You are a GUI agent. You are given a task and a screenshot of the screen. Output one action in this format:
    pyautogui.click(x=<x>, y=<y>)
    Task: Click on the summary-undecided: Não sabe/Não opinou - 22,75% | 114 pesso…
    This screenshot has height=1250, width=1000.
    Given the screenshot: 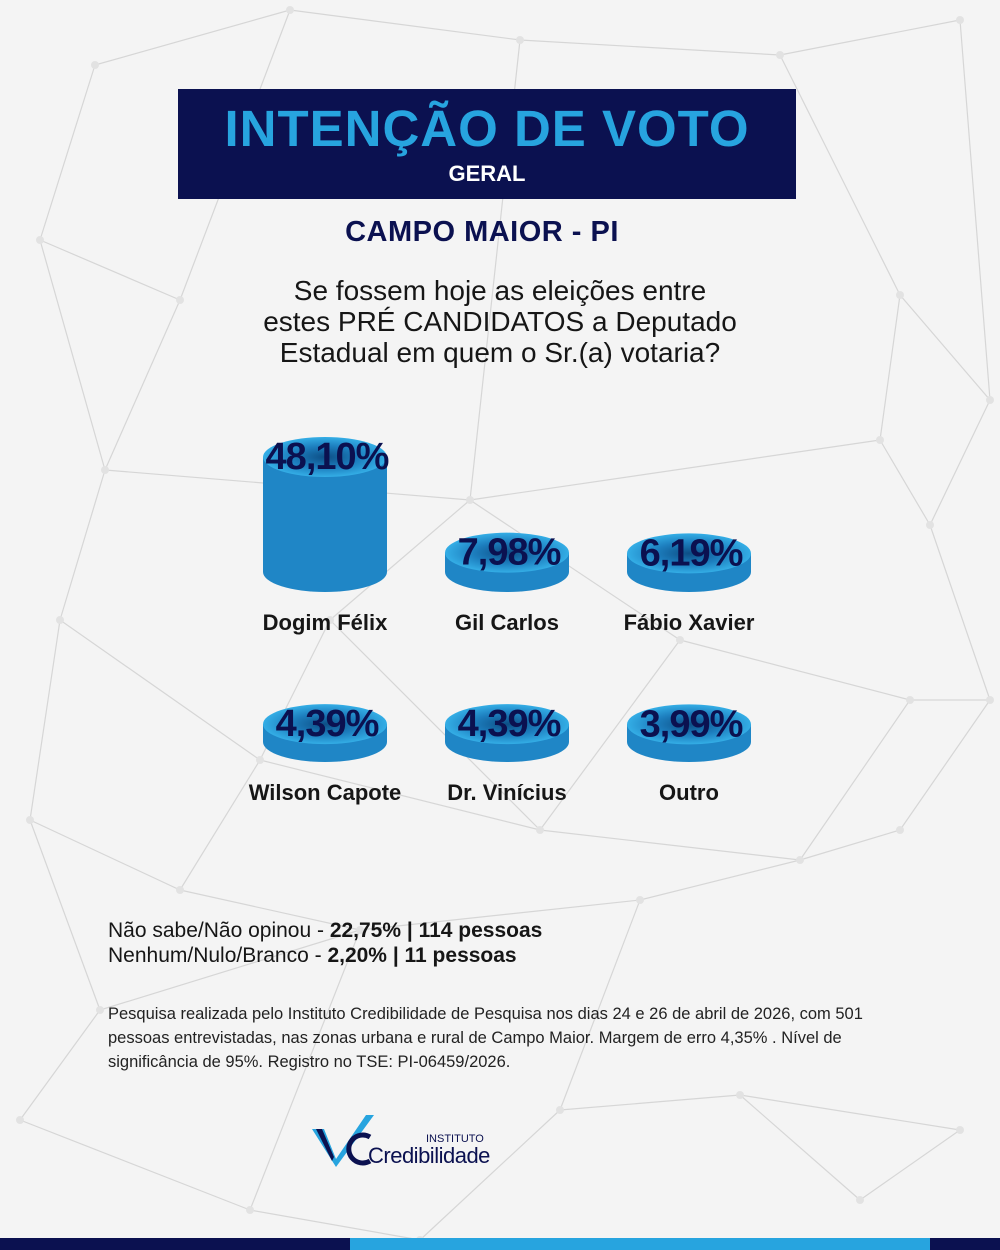 What is the action you would take?
    pyautogui.click(x=325, y=930)
    